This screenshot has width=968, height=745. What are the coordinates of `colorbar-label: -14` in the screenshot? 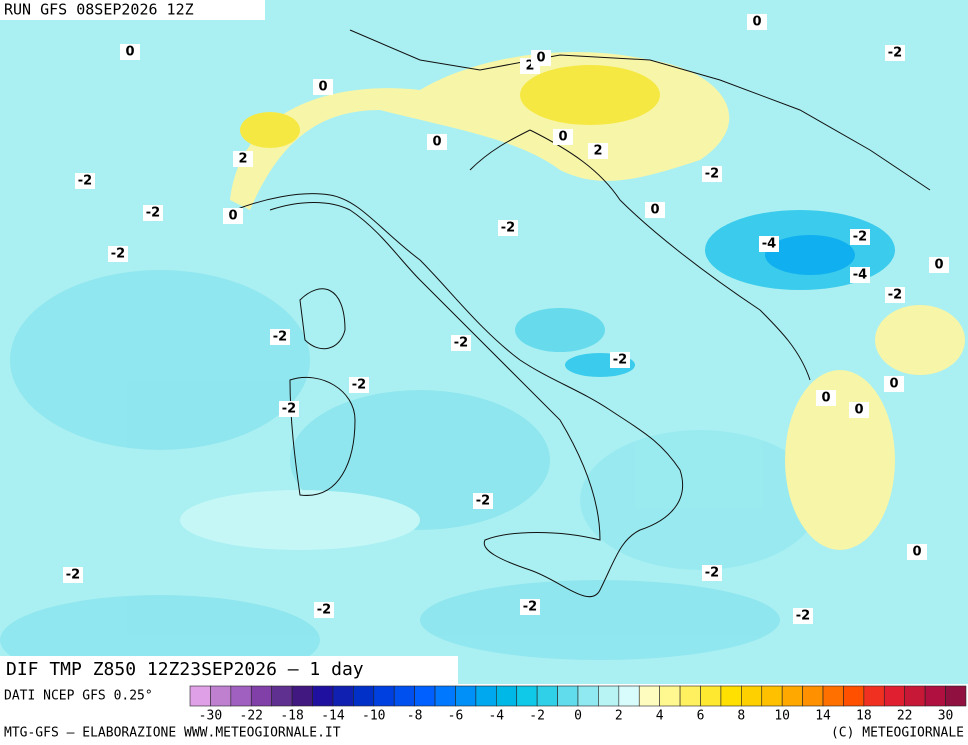 It's located at (333, 716).